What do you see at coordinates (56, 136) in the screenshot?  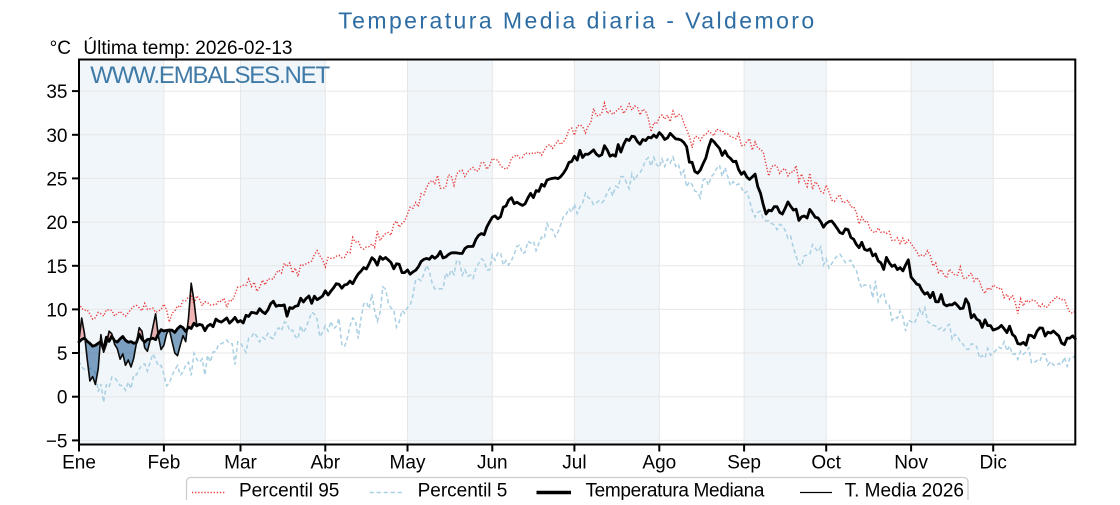 I see `svg-text: 30` at bounding box center [56, 136].